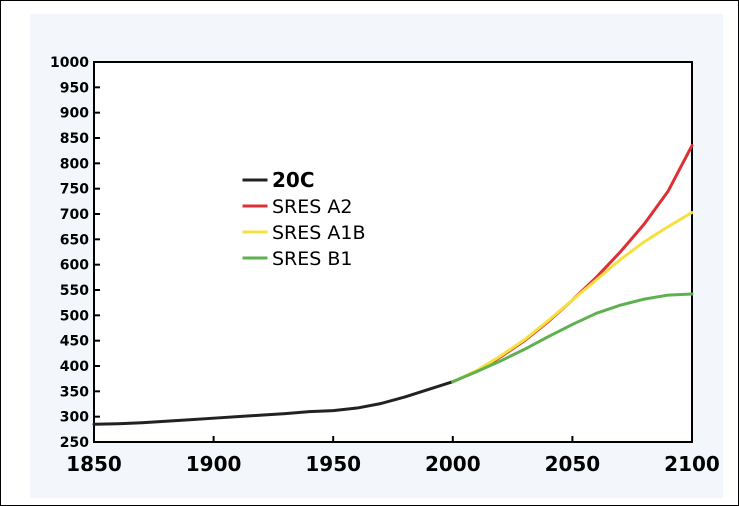  I want to click on legend-label-sres-b1: SRES B1, so click(312, 259).